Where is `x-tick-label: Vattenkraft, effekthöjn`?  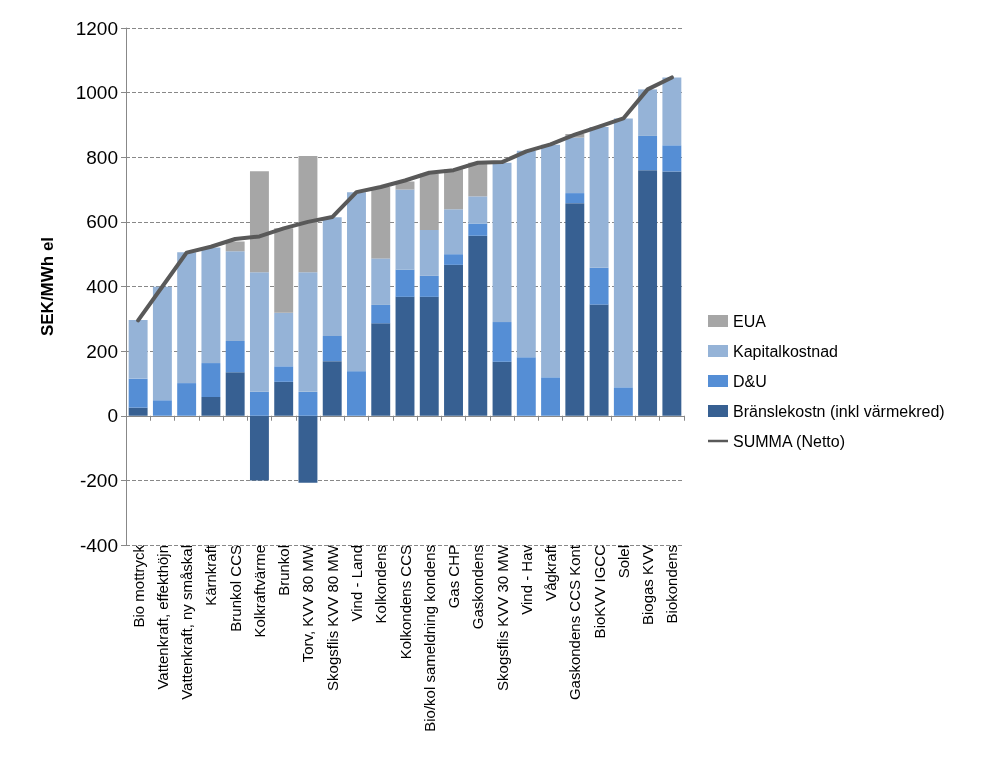
x-tick-label: Vattenkraft, effekthöjn is located at coordinates (162, 617).